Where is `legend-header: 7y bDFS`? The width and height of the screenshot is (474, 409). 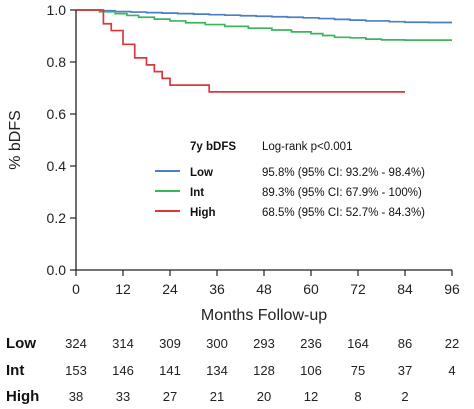 legend-header: 7y bDFS is located at coordinates (213, 147).